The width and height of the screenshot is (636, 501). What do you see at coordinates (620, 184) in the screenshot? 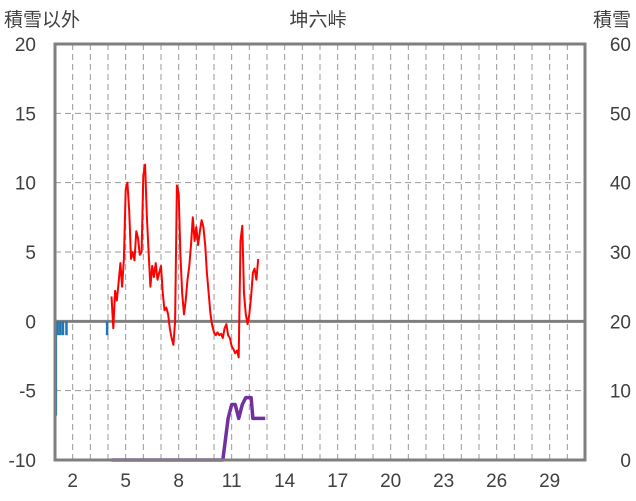
I see `right-y-tick-label: 40` at bounding box center [620, 184].